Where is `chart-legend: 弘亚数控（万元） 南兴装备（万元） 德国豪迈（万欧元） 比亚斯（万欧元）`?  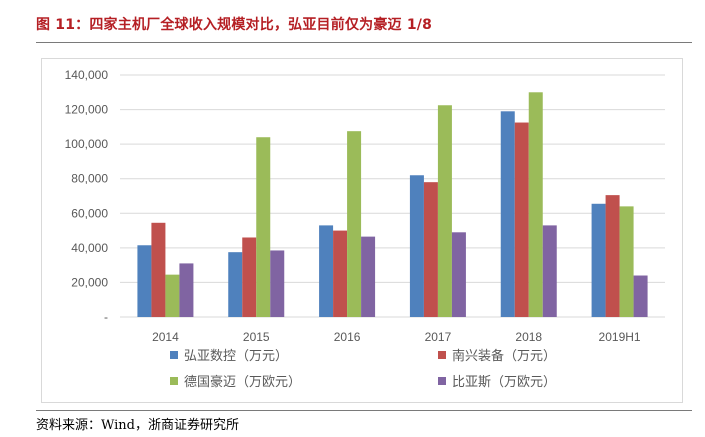
chart-legend: 弘亚数控（万元） 南兴装备（万元） 德国豪迈（万欧元） 比亚斯（万欧元） is located at coordinates (380, 371).